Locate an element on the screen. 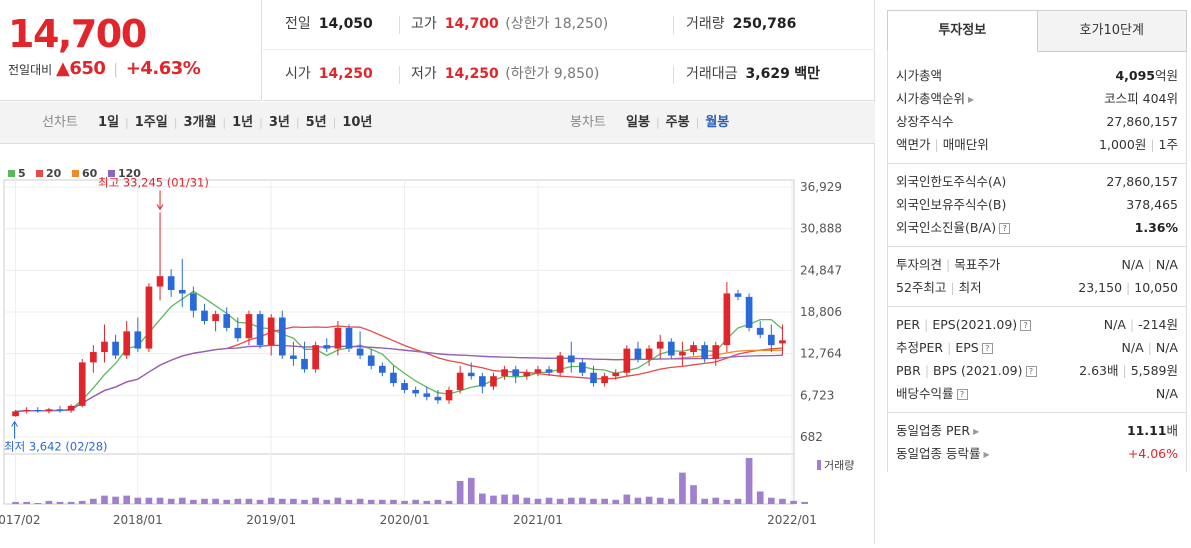 This screenshot has height=548, width=1191. info-section: 투자의견 | 목표주가 N/A | N/A 52주최고 | 최저 23,150 | 10,050 is located at coordinates (1037, 276).